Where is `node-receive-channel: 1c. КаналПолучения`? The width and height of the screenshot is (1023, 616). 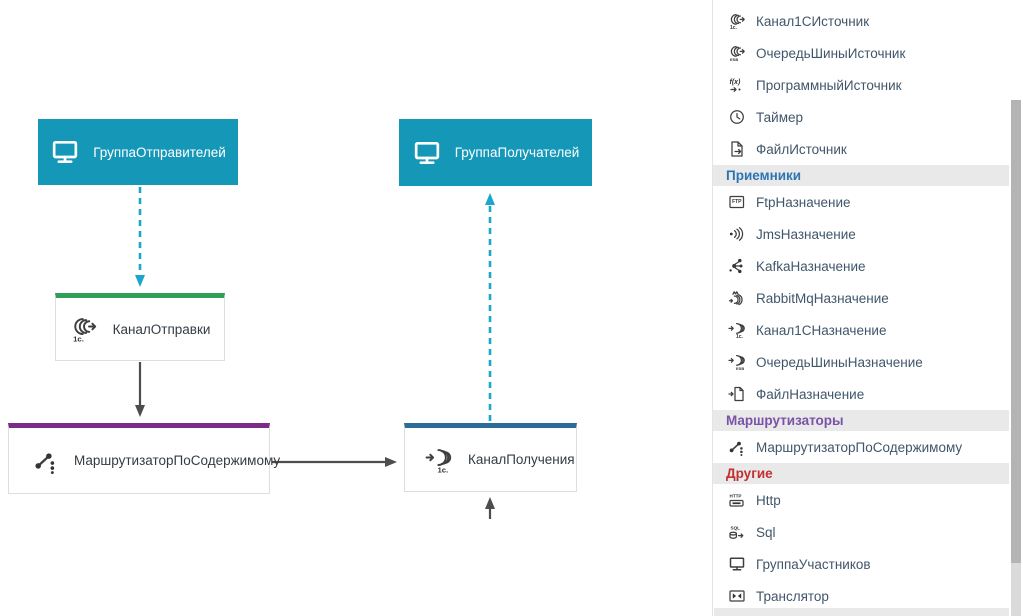
node-receive-channel: 1c. КаналПолучения is located at coordinates (490, 457).